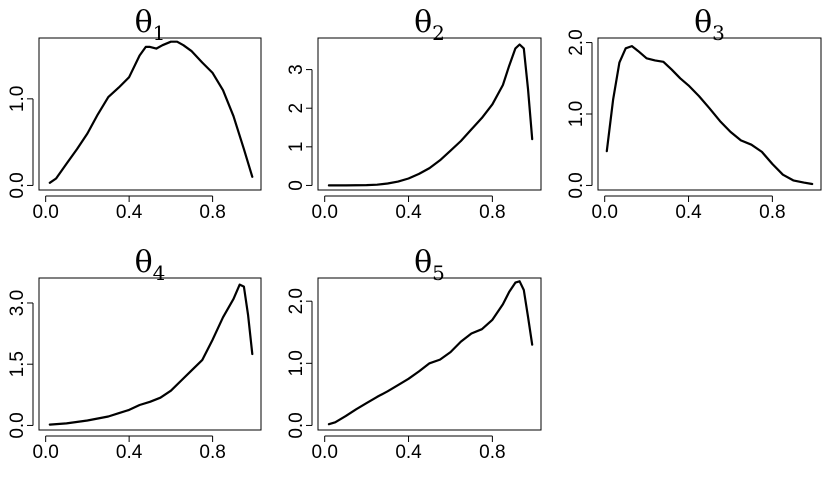 This screenshot has width=840, height=480. I want to click on panel-title: θ5, so click(429, 265).